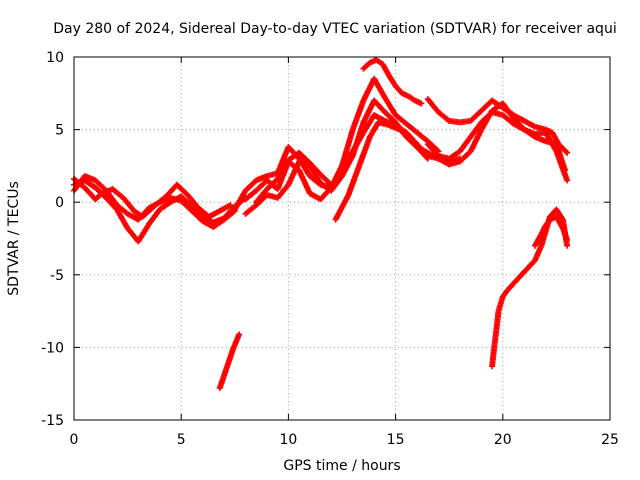  I want to click on x-tick-label: 10, so click(288, 440).